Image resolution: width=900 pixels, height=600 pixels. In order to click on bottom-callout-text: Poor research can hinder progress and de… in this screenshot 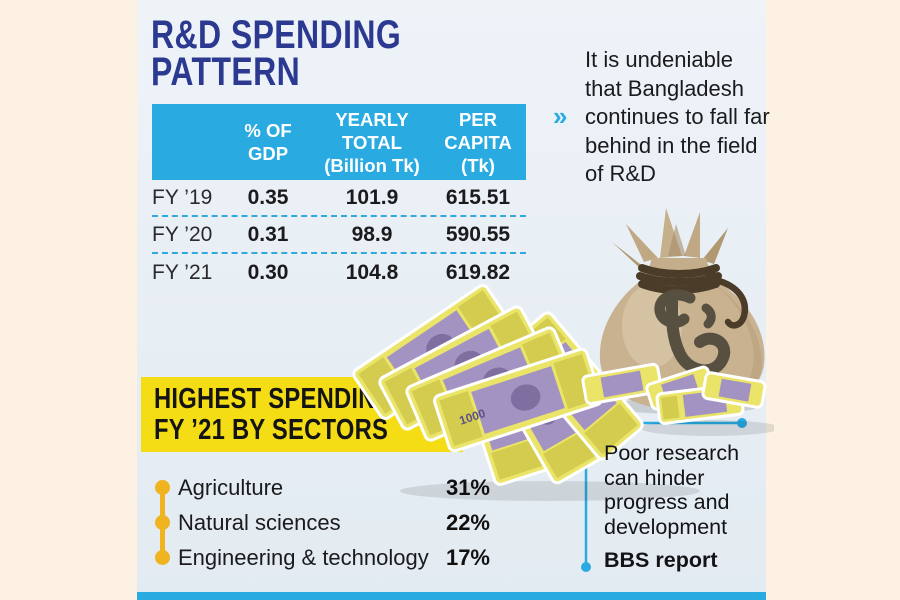, I will do `click(672, 490)`.